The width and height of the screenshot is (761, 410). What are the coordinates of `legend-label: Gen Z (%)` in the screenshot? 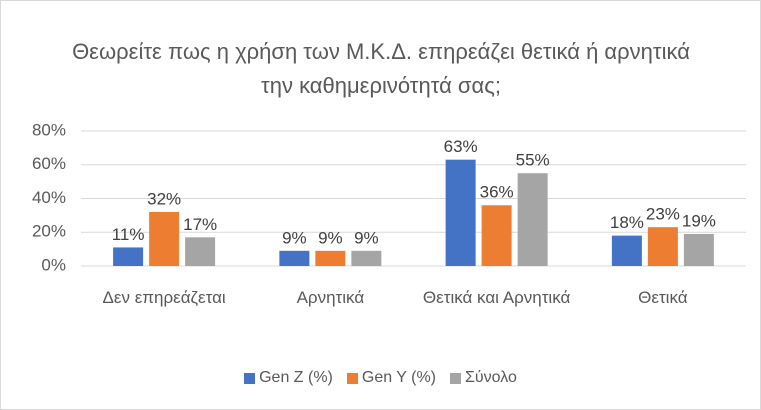 It's located at (296, 377).